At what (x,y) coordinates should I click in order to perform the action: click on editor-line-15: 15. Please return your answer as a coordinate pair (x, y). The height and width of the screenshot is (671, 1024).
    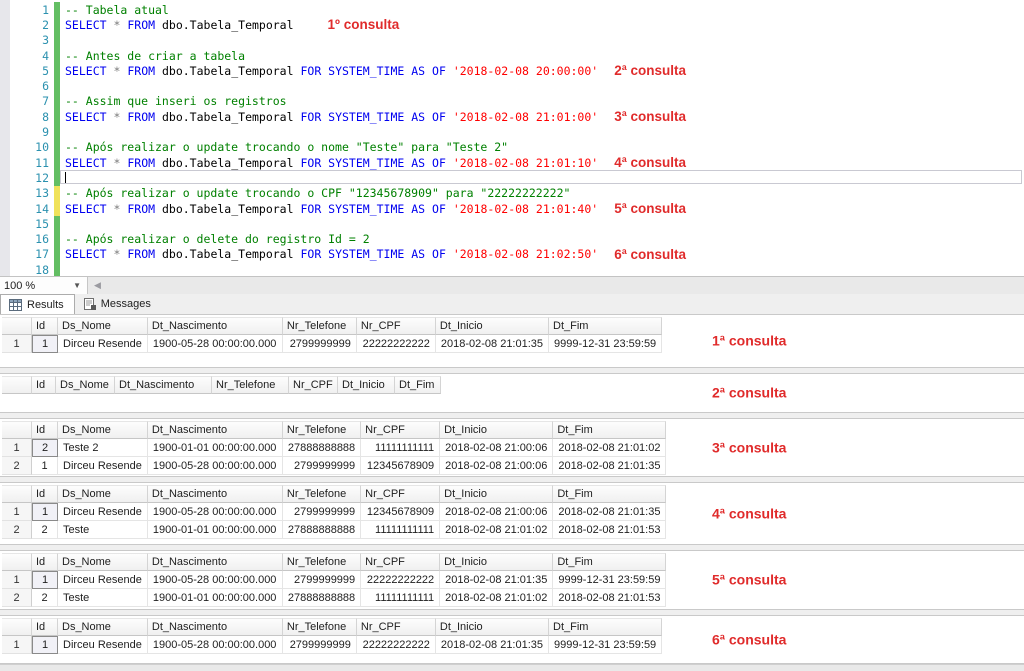
    Looking at the image, I should click on (512, 224).